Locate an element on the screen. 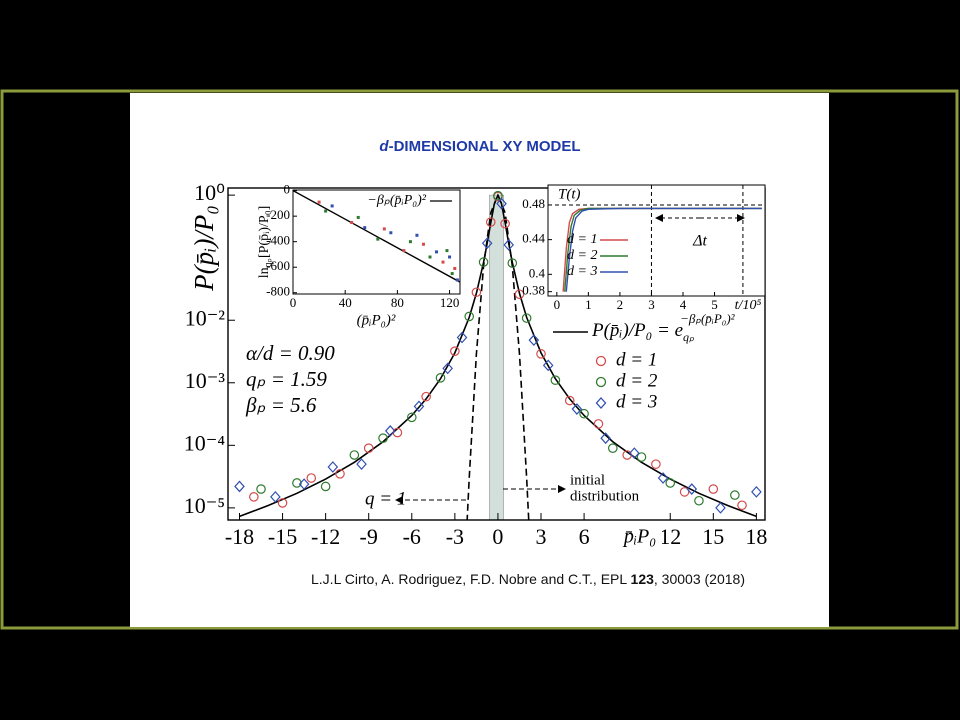 The image size is (960, 720). x-tick-label: 5 is located at coordinates (714, 304).